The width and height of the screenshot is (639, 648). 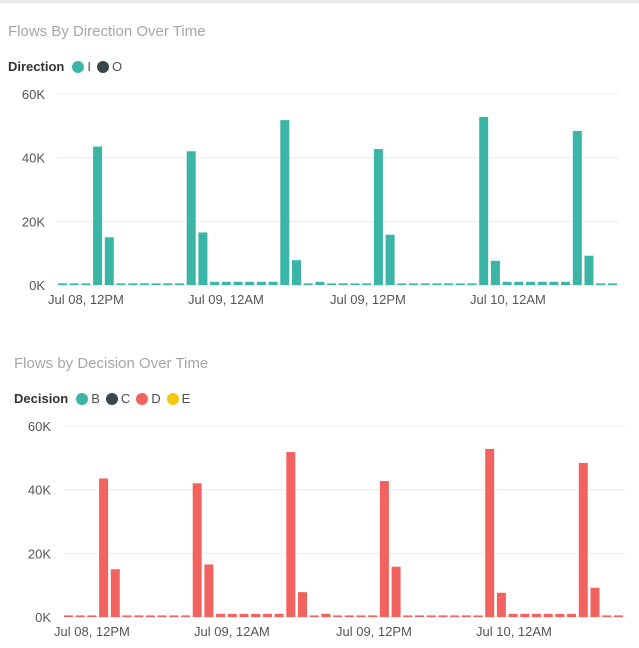 I want to click on legend-item-b: B, so click(x=88, y=398).